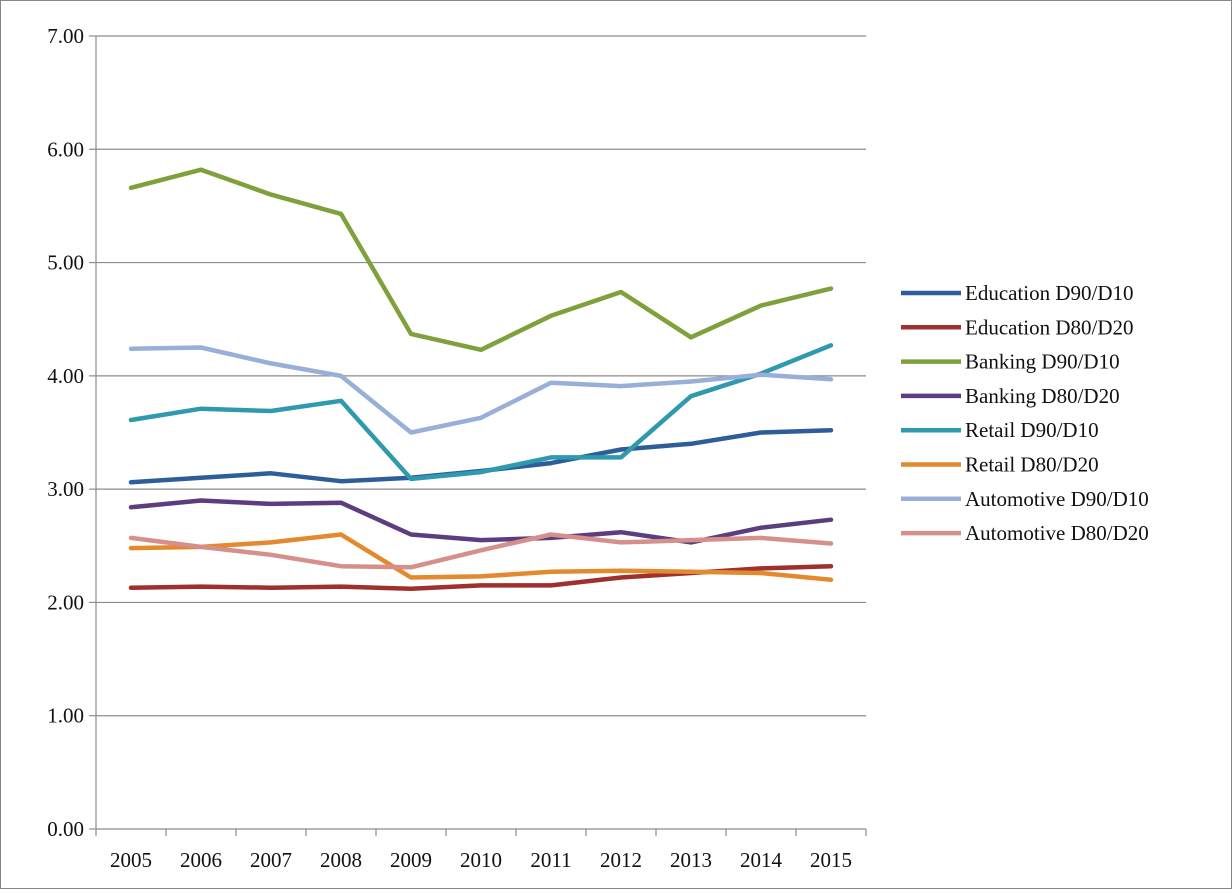  What do you see at coordinates (691, 860) in the screenshot?
I see `x-tick-label: 2013` at bounding box center [691, 860].